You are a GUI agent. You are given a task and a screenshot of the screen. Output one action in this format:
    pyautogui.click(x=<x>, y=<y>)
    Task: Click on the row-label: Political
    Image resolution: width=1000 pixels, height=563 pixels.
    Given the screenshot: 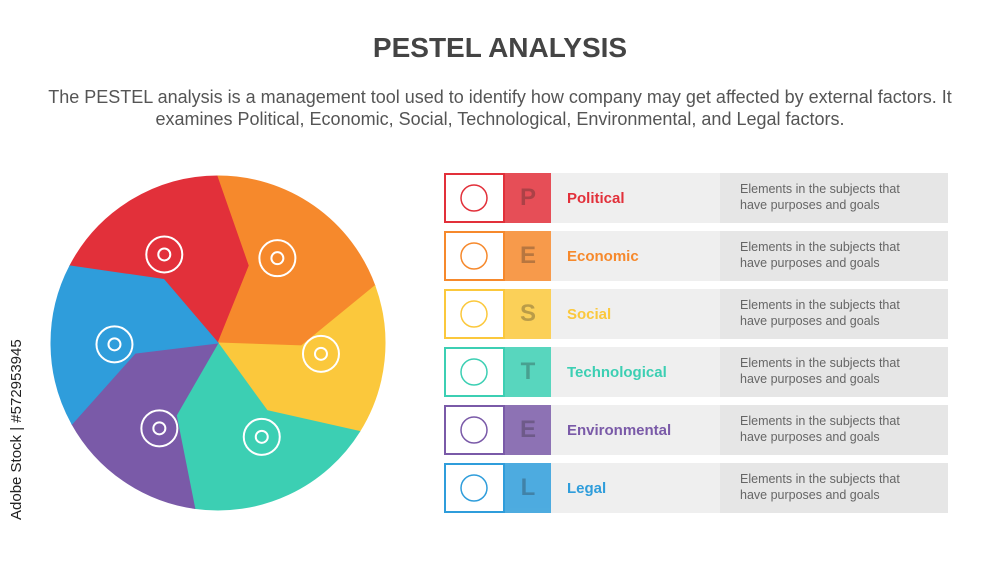 What is the action you would take?
    pyautogui.click(x=635, y=198)
    